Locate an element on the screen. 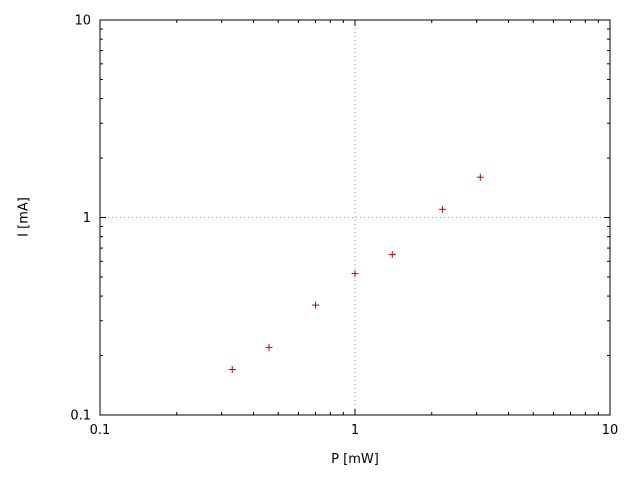 The image size is (640, 480). y-tick-label: 1 is located at coordinates (87, 218).